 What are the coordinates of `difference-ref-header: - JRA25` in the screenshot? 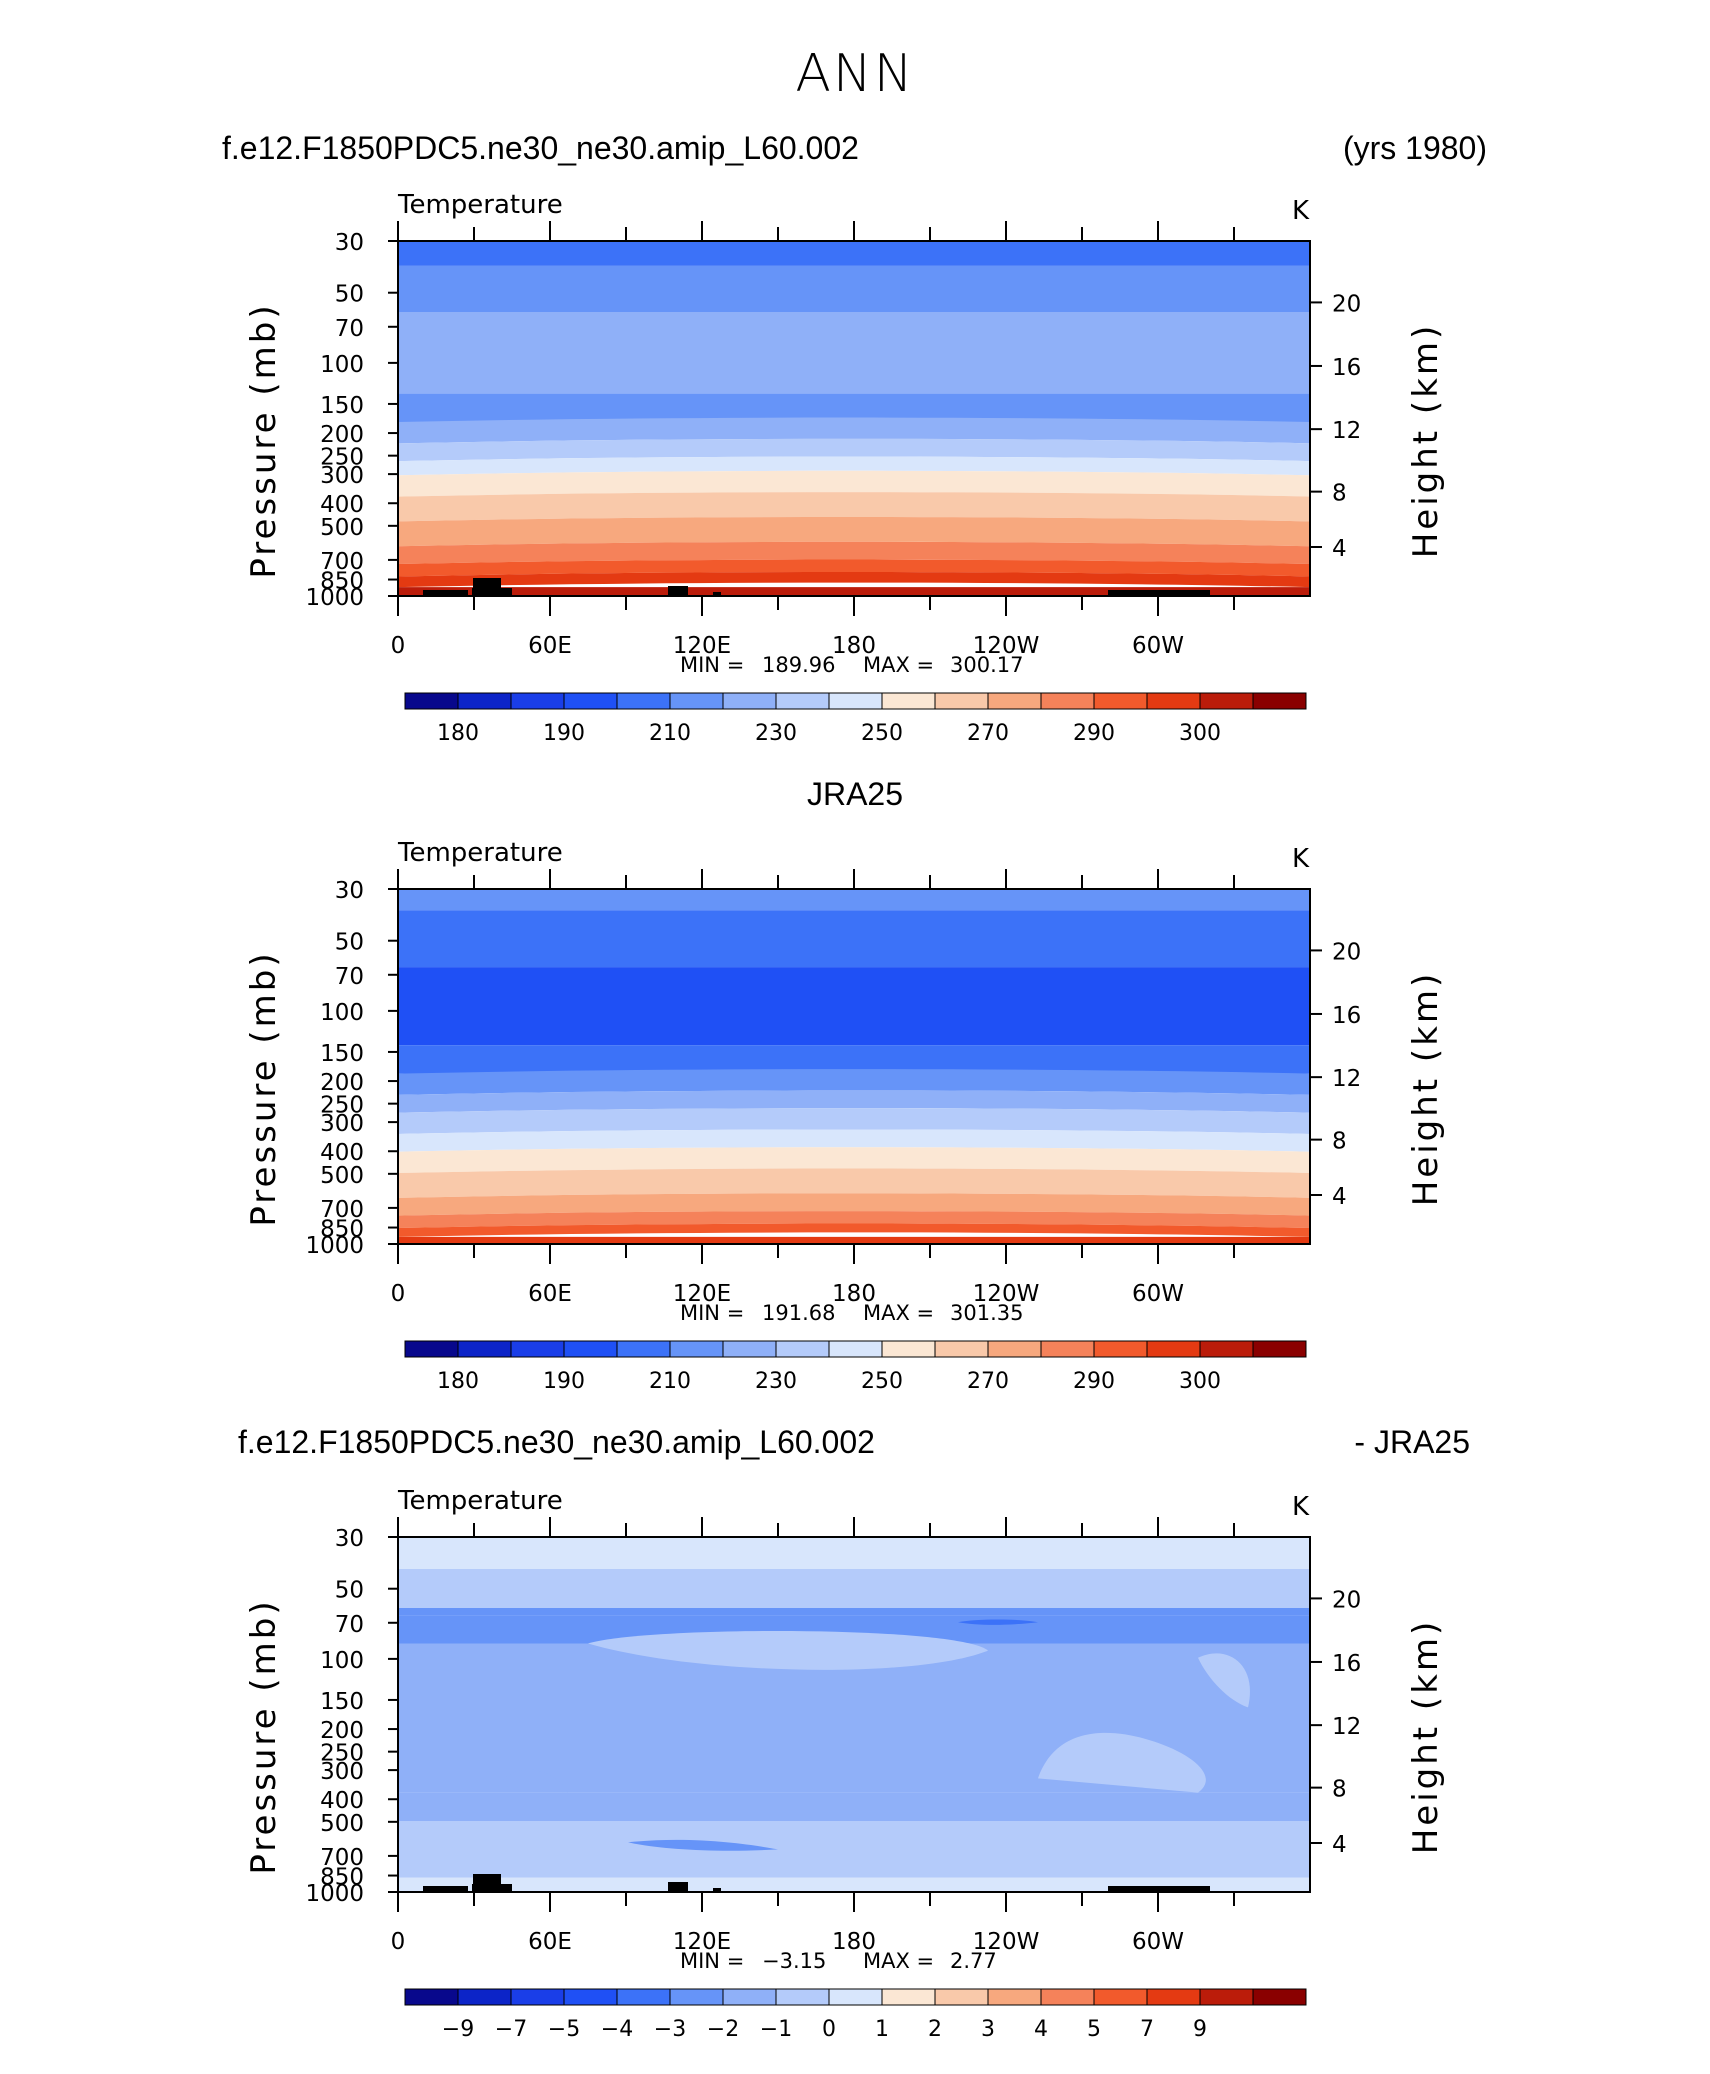 It's located at (1412, 1442).